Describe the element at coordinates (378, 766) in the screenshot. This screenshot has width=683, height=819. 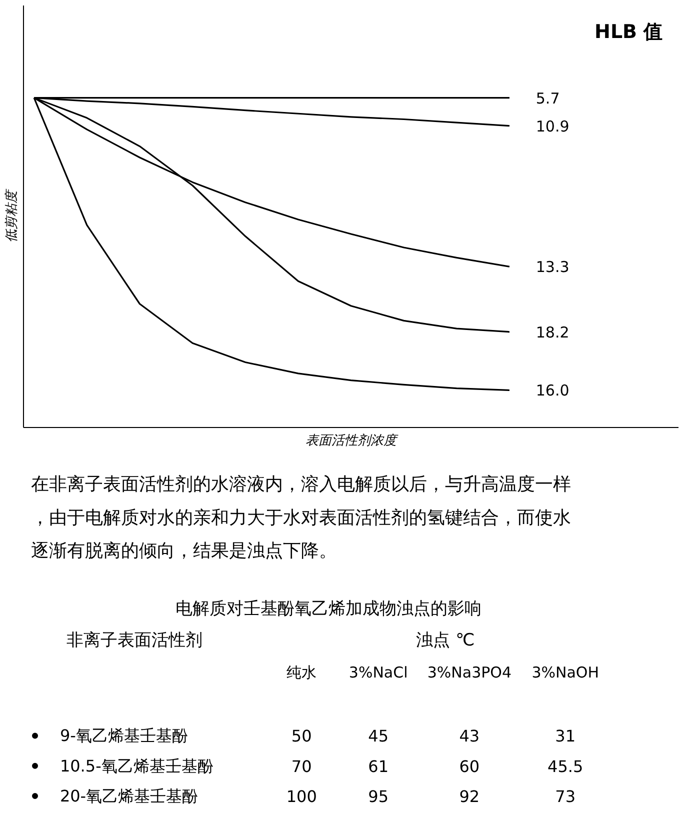
I see `data-label: 61` at that location.